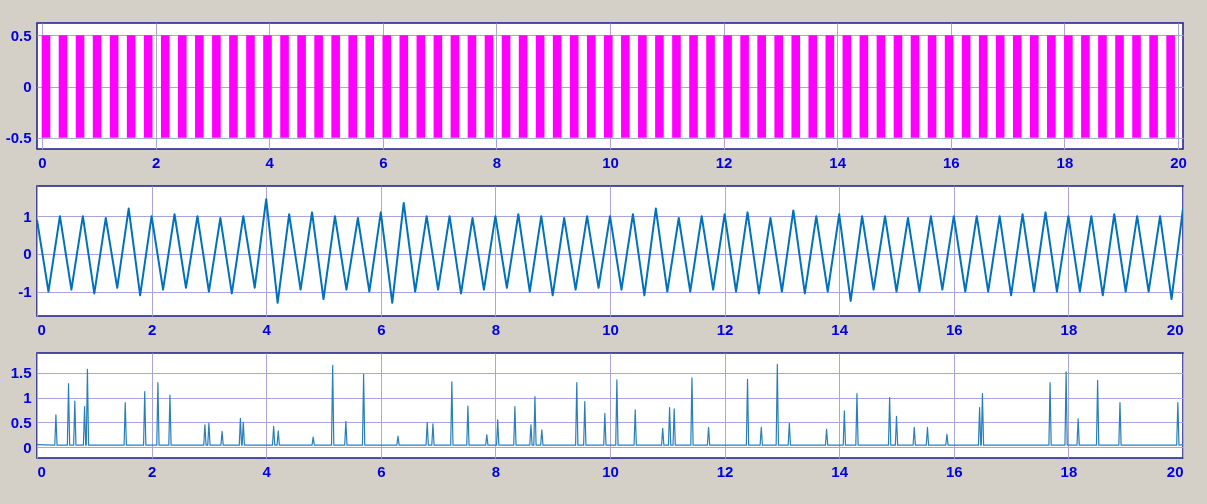  Describe the element at coordinates (25, 292) in the screenshot. I see `y-tick-label: -1` at that location.